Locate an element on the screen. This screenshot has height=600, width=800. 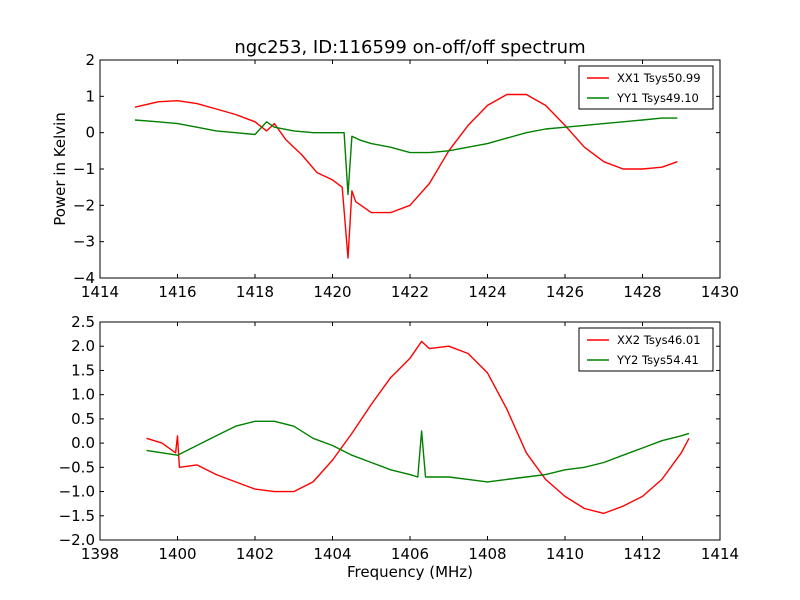
x-tick-label: 1420 is located at coordinates (332, 292).